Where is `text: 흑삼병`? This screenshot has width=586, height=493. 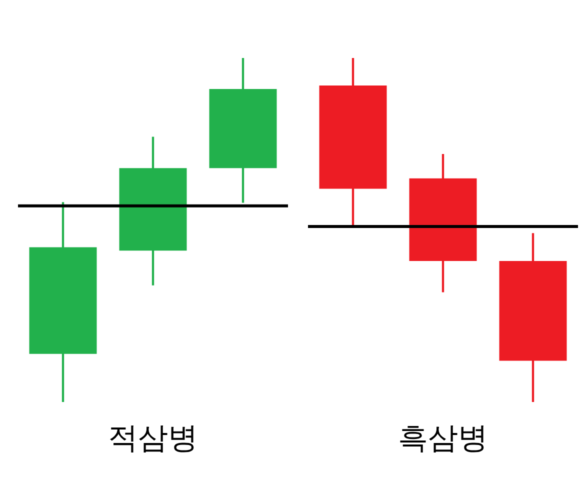
text: 흑삼병 is located at coordinates (443, 438).